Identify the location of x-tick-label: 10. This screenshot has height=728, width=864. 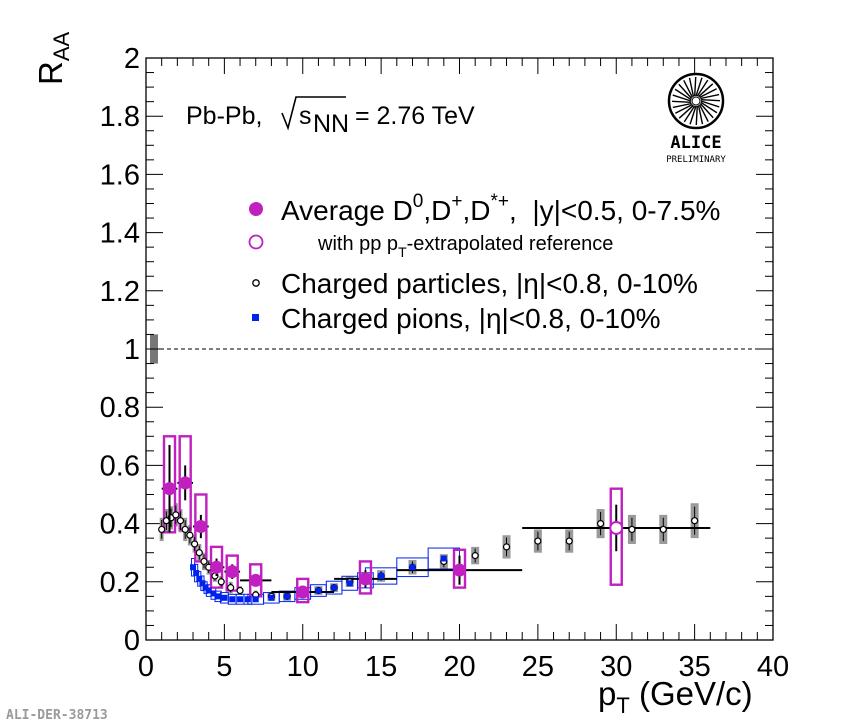
(303, 667).